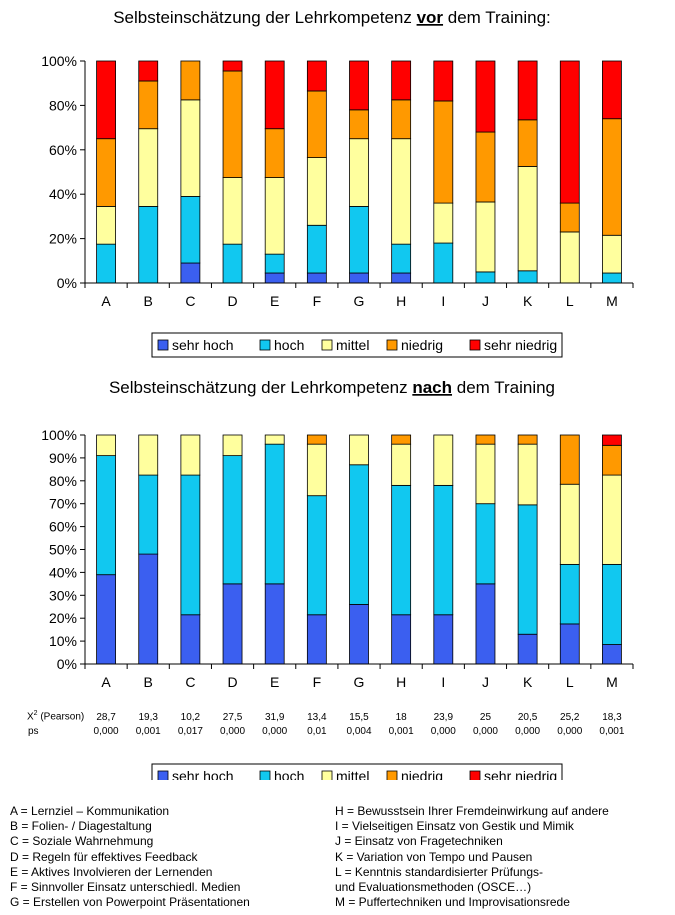 The width and height of the screenshot is (675, 915). Describe the element at coordinates (274, 717) in the screenshot. I see `chi-value: 31,9` at that location.